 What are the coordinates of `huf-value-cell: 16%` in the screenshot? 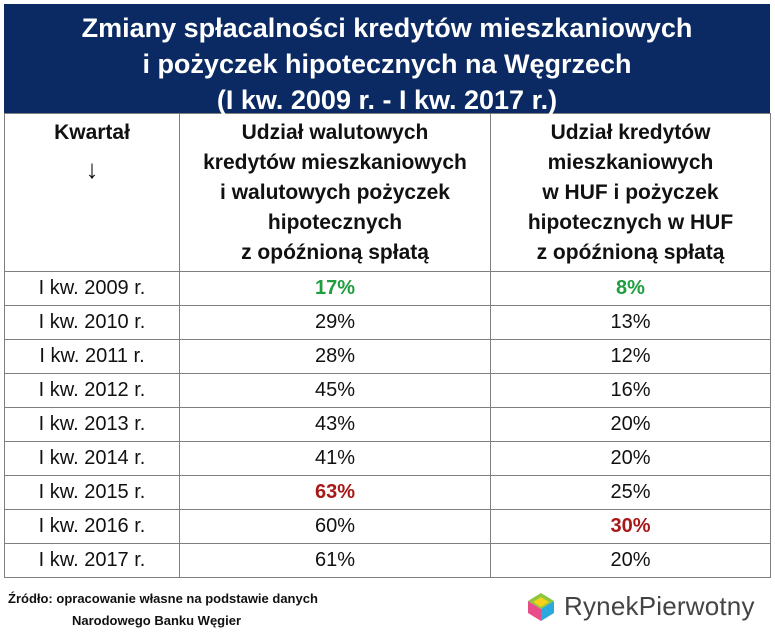 It's located at (630, 390).